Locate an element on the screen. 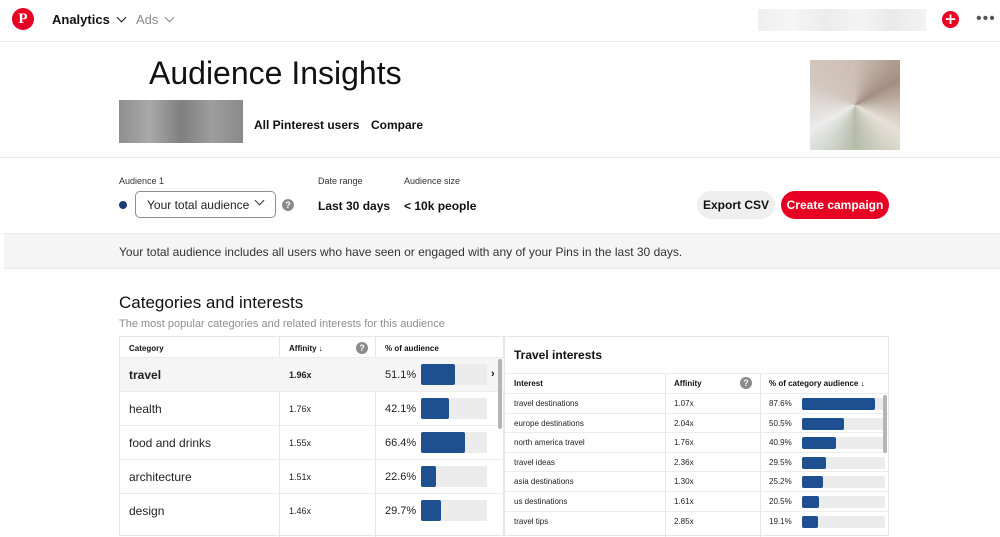 Image resolution: width=1000 pixels, height=537 pixels. category-percent: 42.1% is located at coordinates (401, 409).